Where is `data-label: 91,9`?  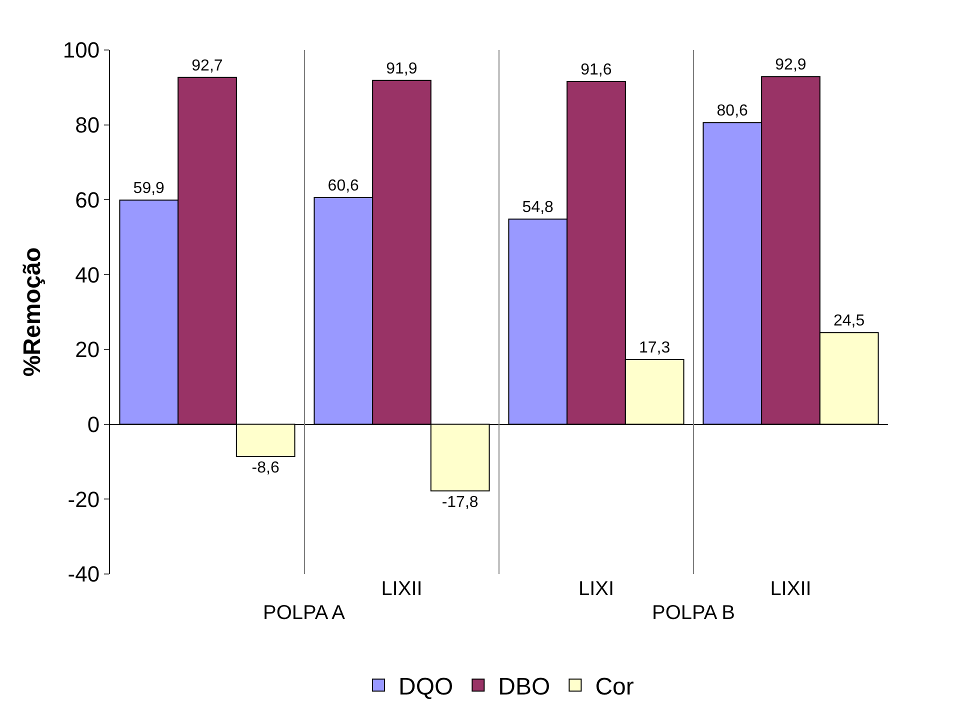
data-label: 91,9 is located at coordinates (402, 69).